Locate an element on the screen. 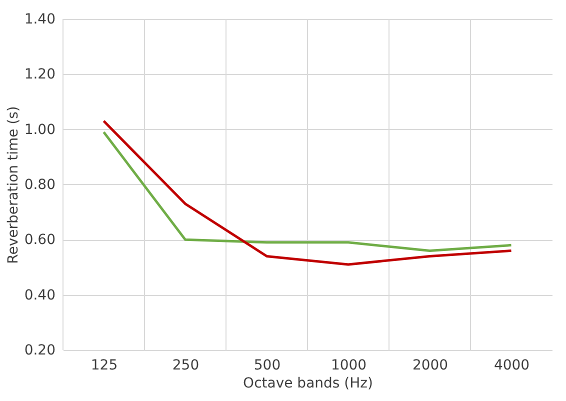  x-axis-title: Octave bands (Hz) is located at coordinates (308, 384).